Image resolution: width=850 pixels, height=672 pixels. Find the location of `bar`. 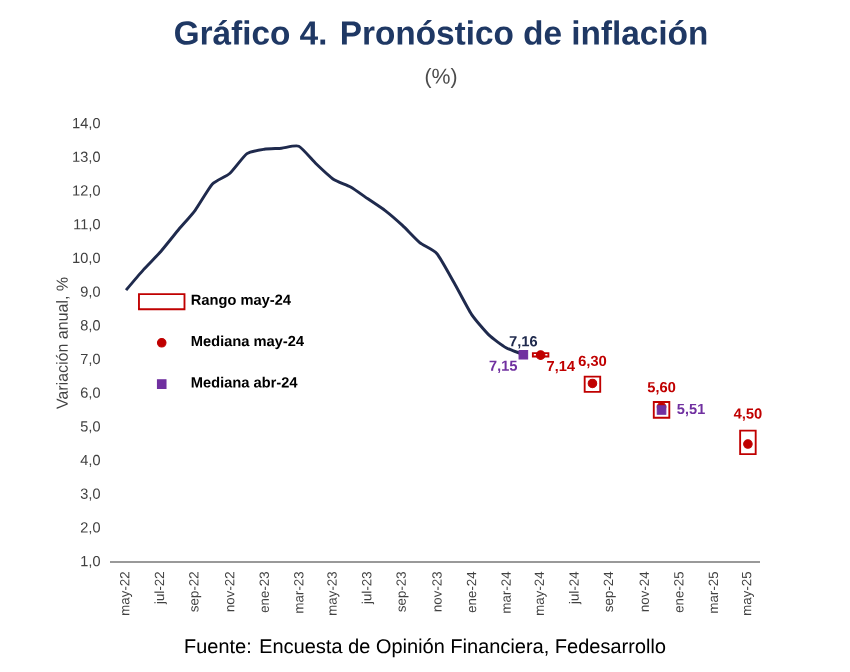

bar is located at coordinates (748, 442).